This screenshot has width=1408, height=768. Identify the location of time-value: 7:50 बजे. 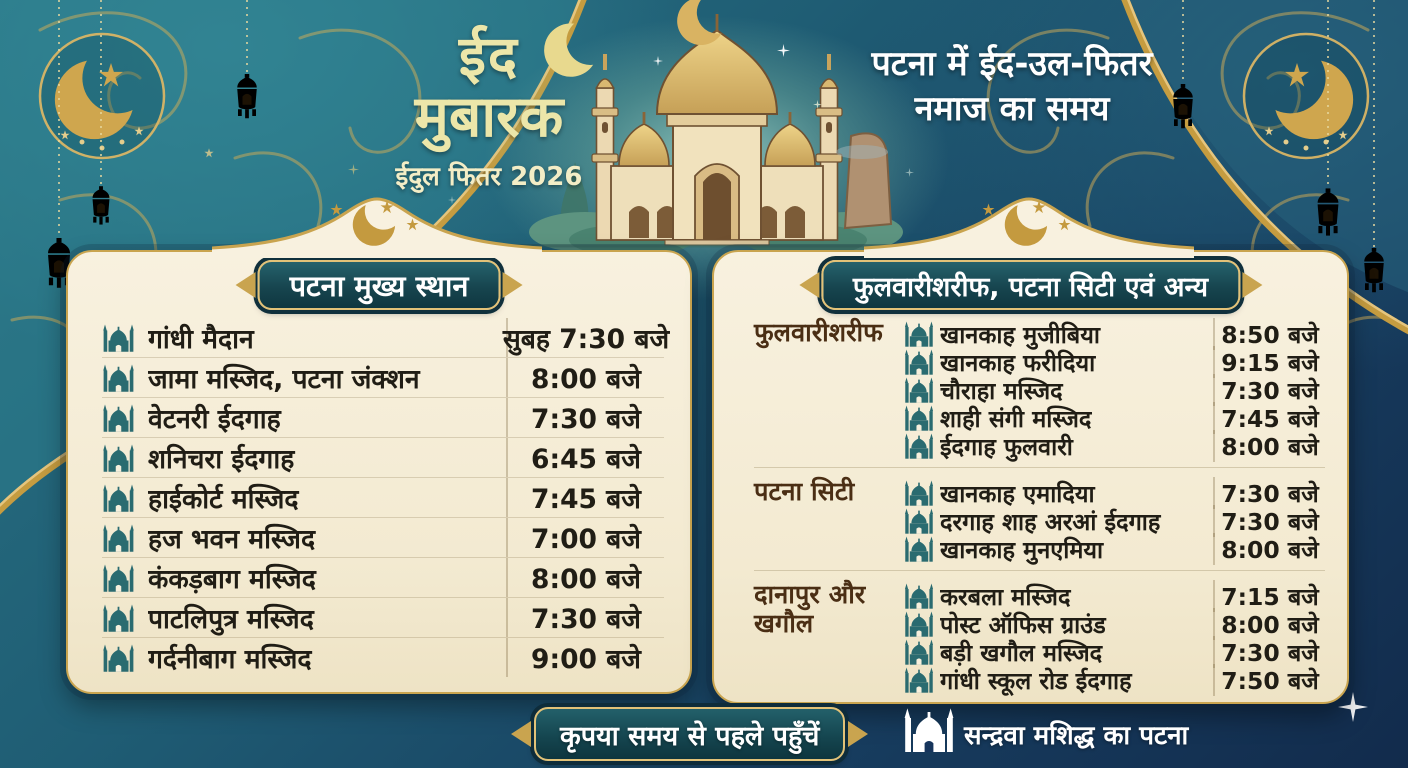
(1269, 680).